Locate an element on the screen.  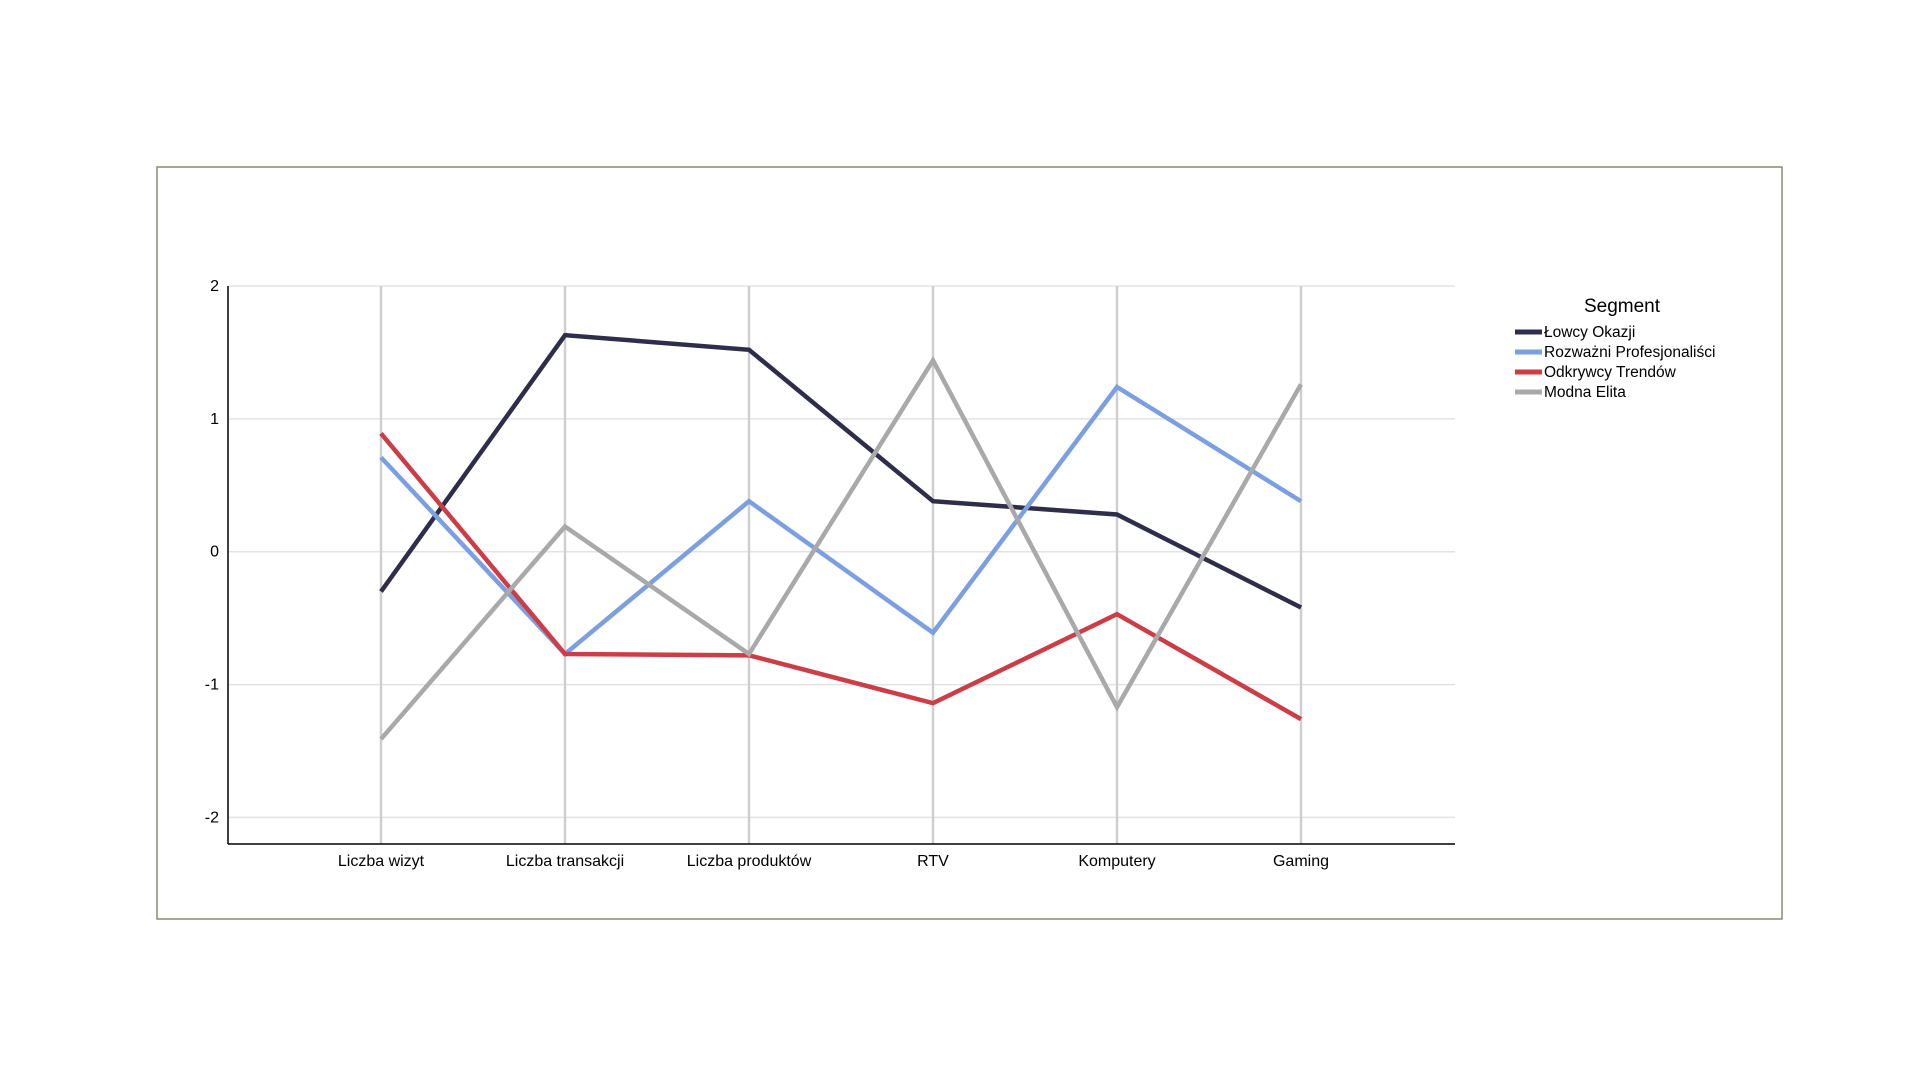
x-tick-label: Liczba produktów is located at coordinates (749, 861).